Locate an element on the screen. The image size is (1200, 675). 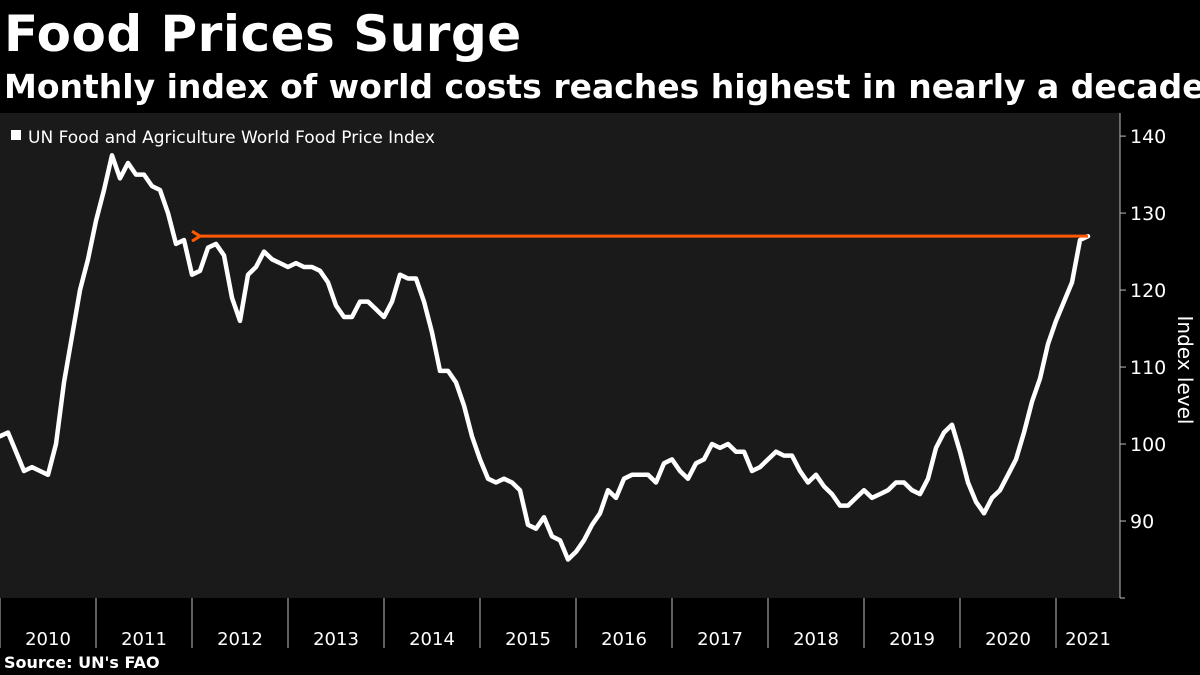
x-tick-label: 2011 is located at coordinates (144, 639).